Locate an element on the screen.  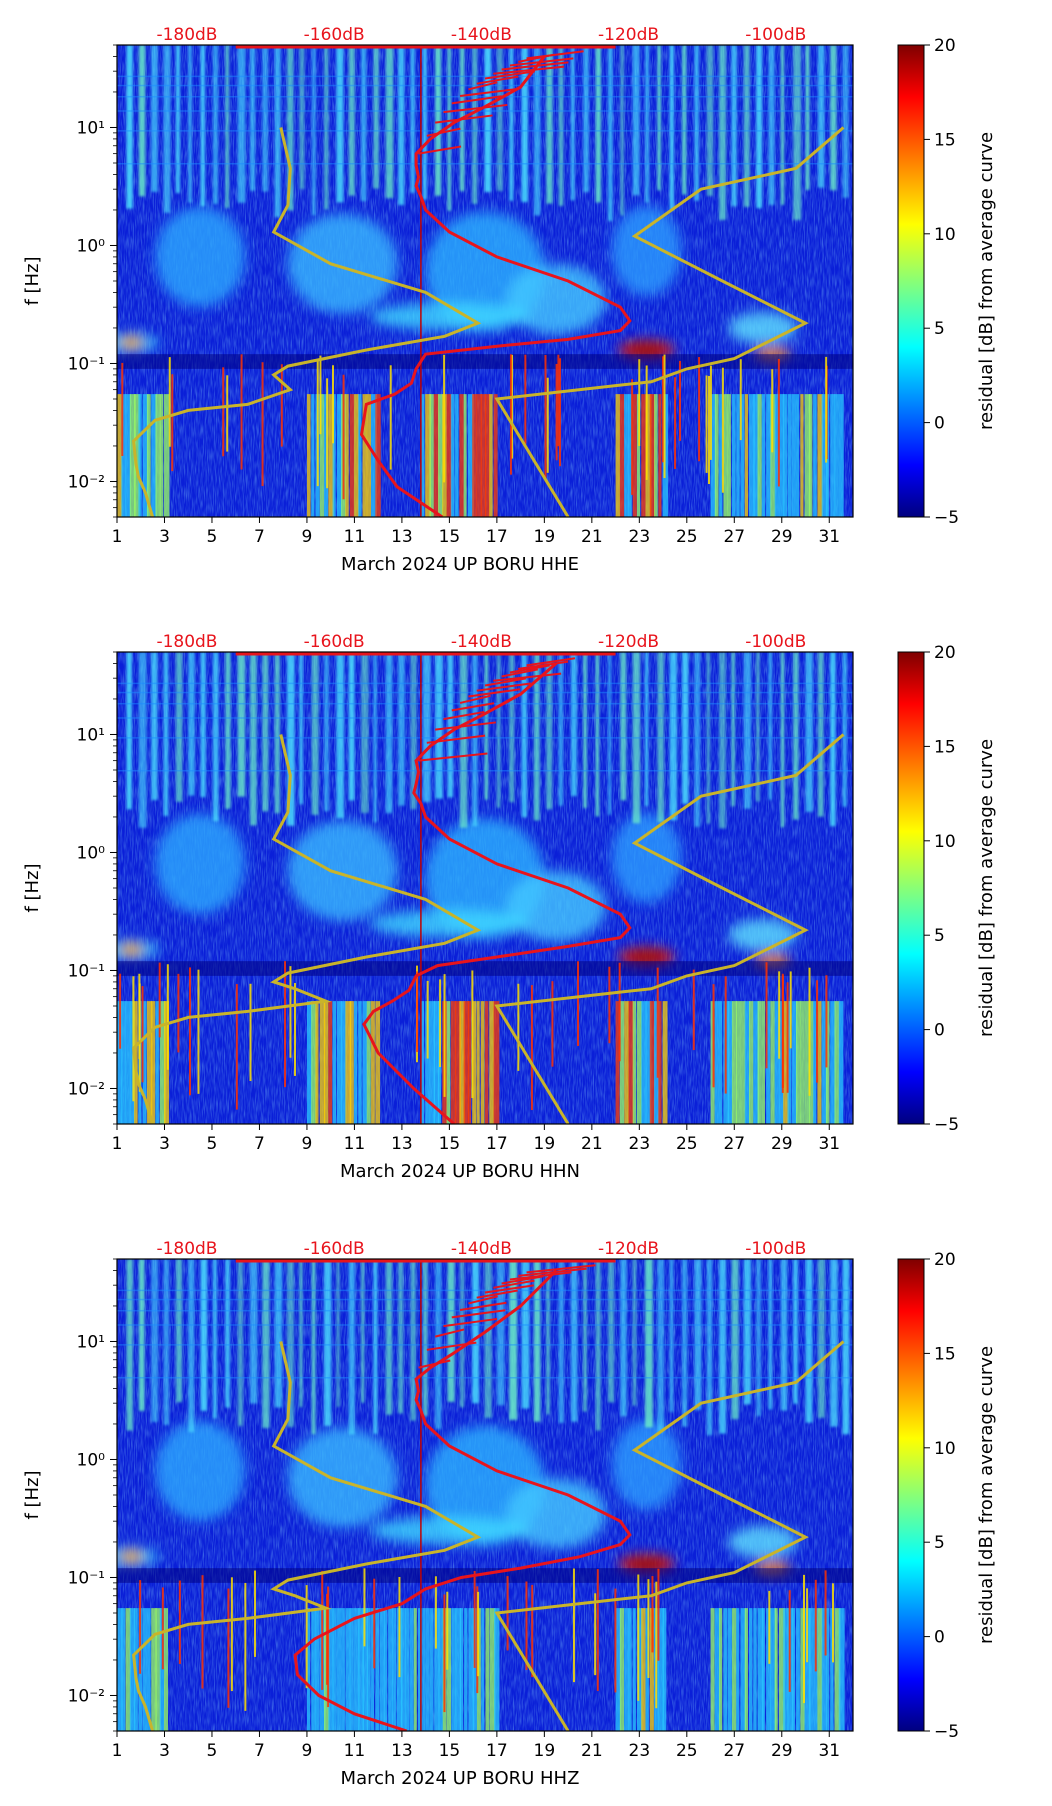
lf-streaks is located at coordinates (480, 435).